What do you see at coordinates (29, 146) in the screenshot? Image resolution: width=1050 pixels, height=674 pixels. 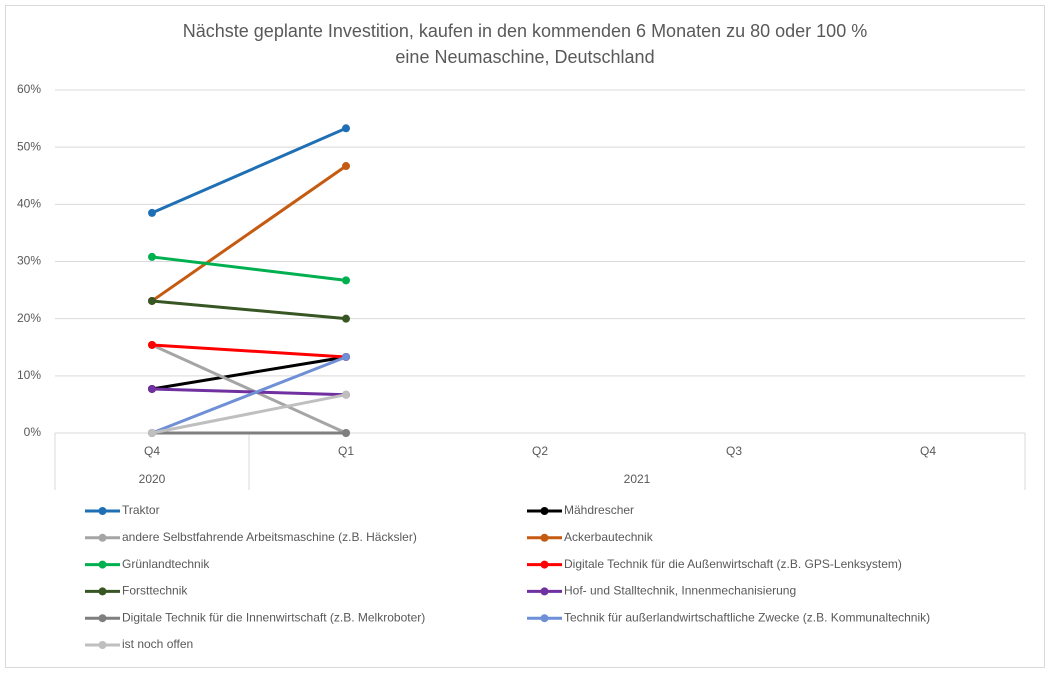 I see `y-tick-label: 50%` at bounding box center [29, 146].